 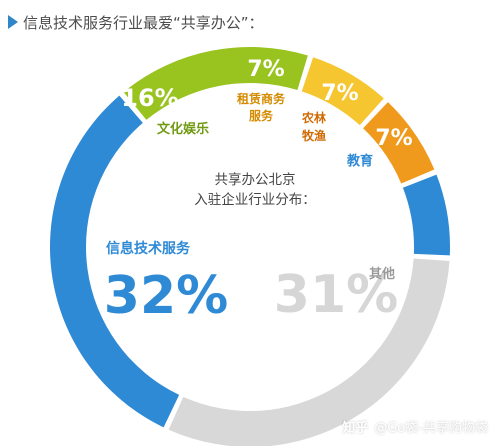 I want to click on slice-value-label: 32%, so click(x=166, y=296).